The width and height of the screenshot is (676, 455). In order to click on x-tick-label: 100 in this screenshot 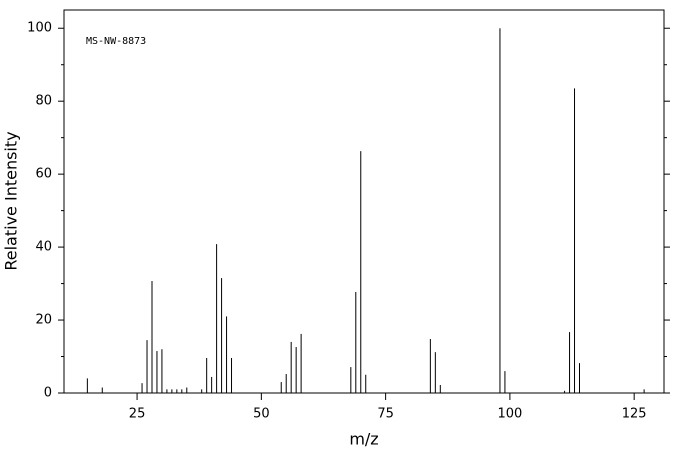, I will do `click(509, 414)`.